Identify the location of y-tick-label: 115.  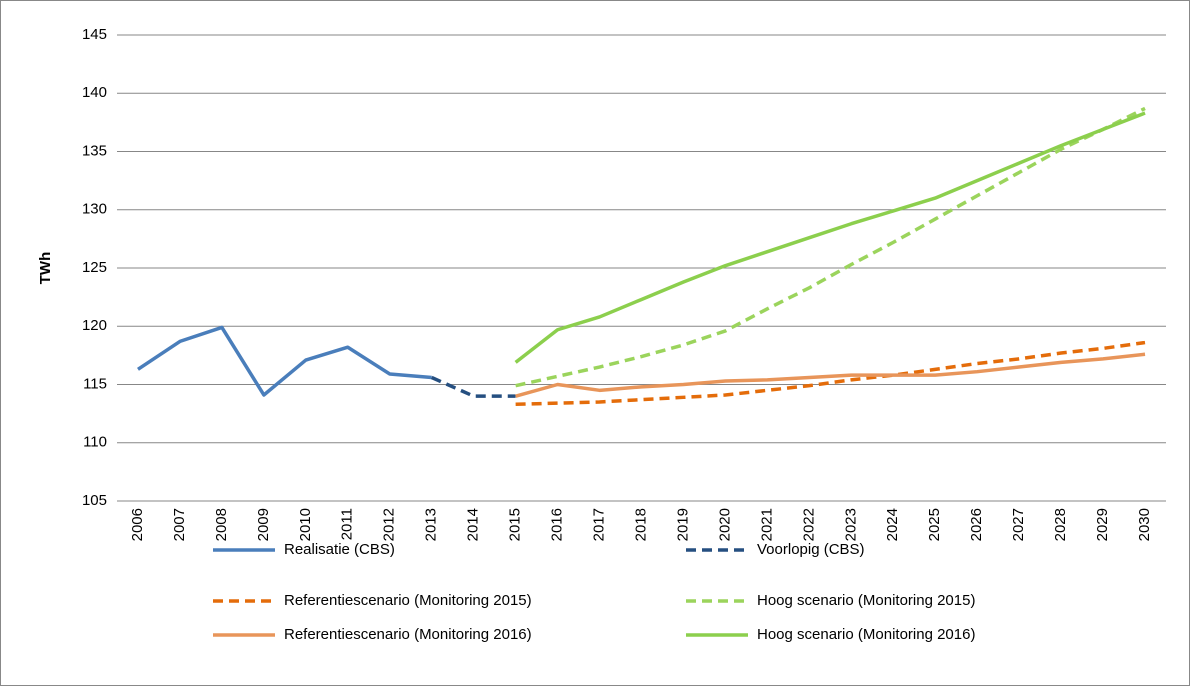
(95, 383).